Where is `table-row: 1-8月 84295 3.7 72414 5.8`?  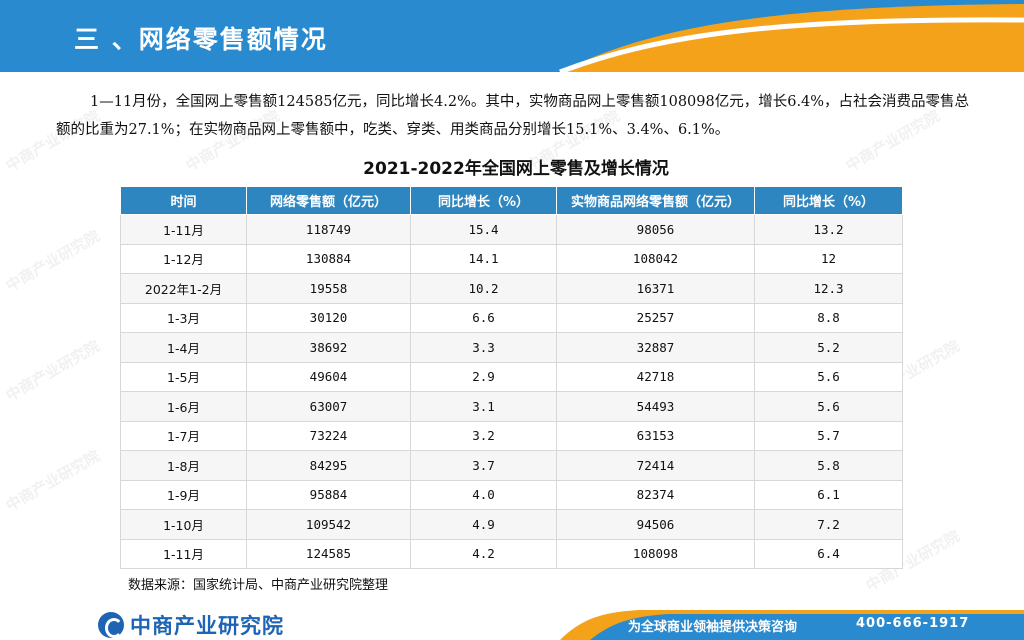 table-row: 1-8月 84295 3.7 72414 5.8 is located at coordinates (511, 465).